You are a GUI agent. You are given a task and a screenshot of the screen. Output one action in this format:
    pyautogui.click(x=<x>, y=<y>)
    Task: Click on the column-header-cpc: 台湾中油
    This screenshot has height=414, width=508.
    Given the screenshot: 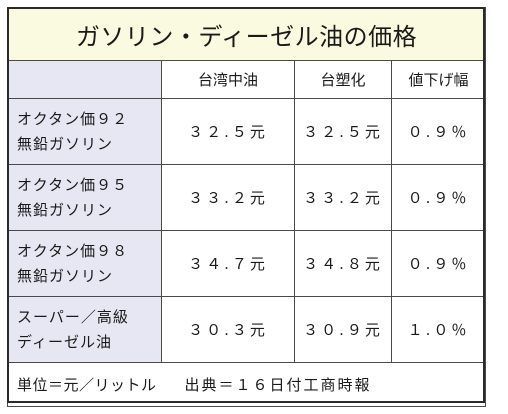 What is the action you would take?
    pyautogui.click(x=228, y=79)
    